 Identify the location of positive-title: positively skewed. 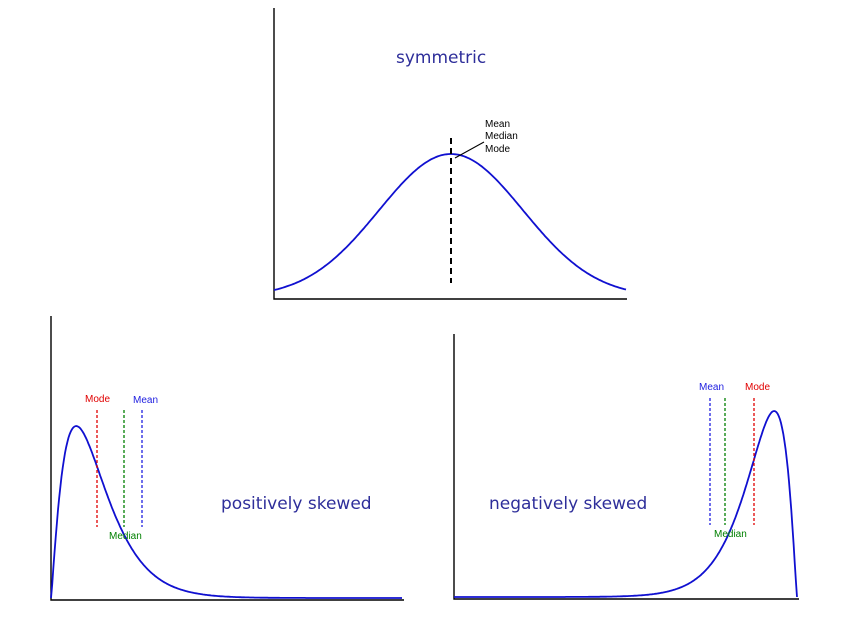
(296, 504).